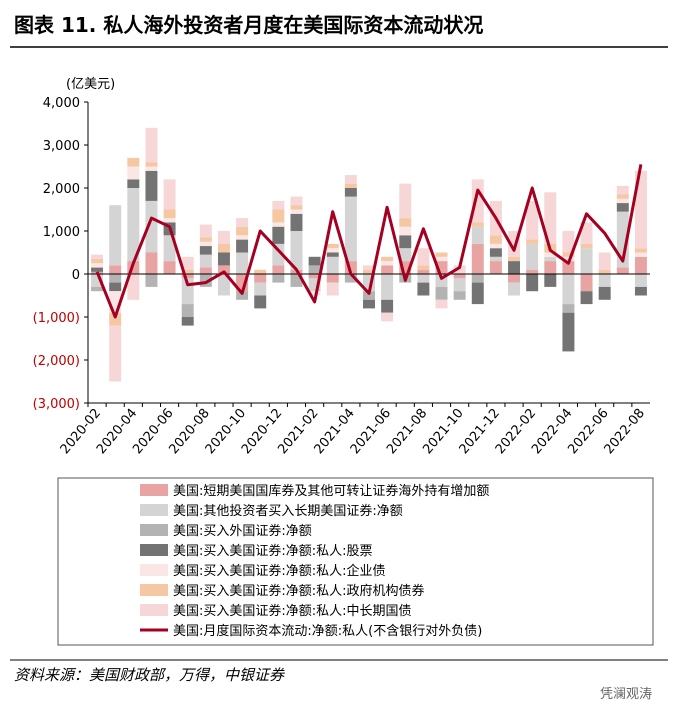 The image size is (688, 724). I want to click on y-tick-label: 2,000, so click(61, 189).